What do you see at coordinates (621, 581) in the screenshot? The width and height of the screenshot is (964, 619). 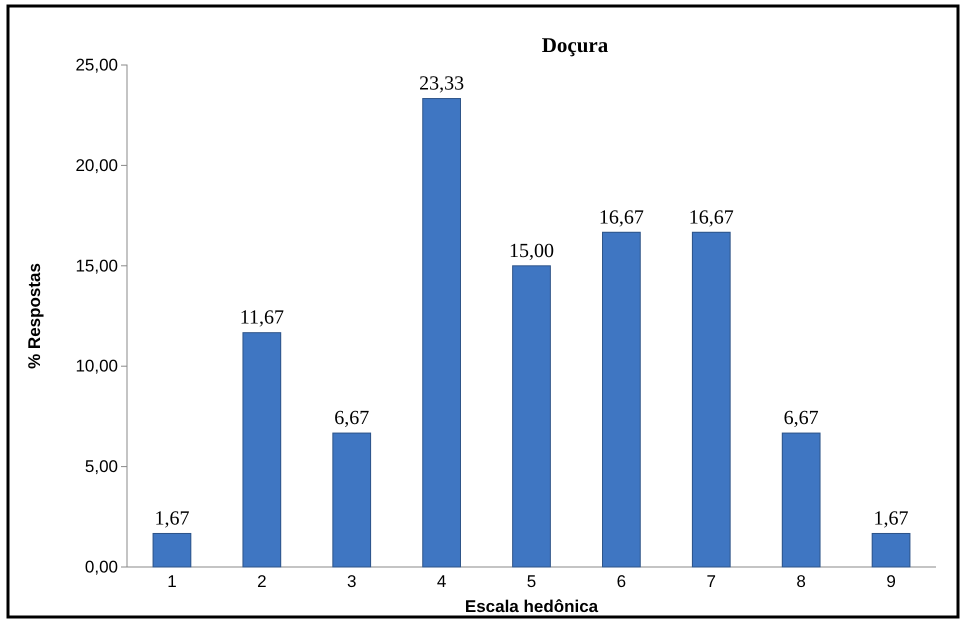 I see `x-tick-label: 6` at bounding box center [621, 581].